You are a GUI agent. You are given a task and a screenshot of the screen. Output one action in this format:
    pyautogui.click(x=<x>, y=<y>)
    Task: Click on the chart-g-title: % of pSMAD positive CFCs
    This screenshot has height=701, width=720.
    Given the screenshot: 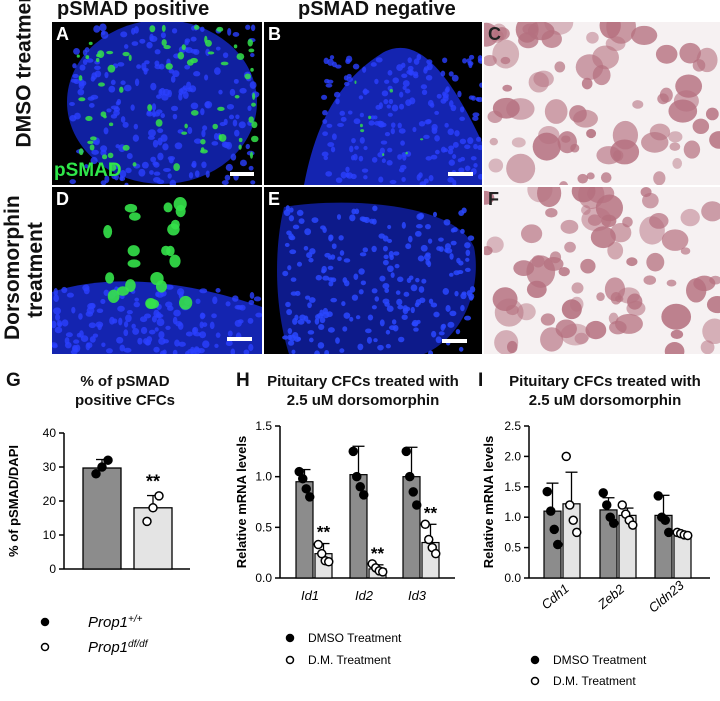 What is the action you would take?
    pyautogui.click(x=125, y=391)
    